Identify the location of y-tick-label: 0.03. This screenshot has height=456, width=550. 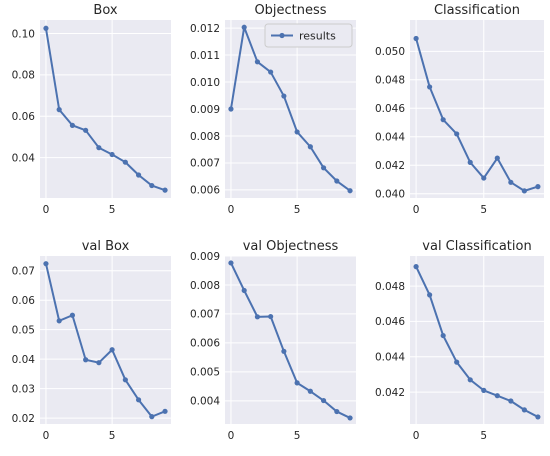
(23, 389).